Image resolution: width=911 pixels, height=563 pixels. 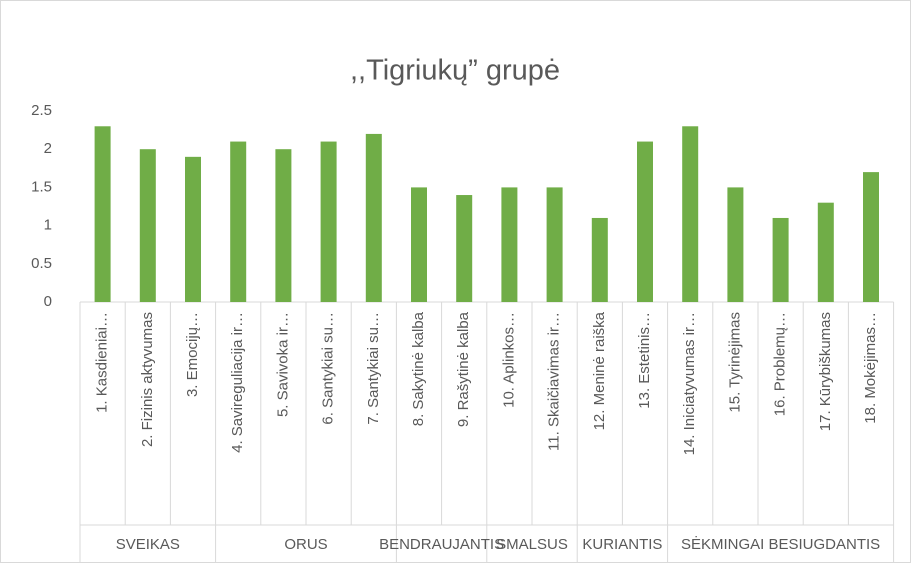 What do you see at coordinates (734, 362) in the screenshot?
I see `x-tick-label: 15. Tyrinėjimas` at bounding box center [734, 362].